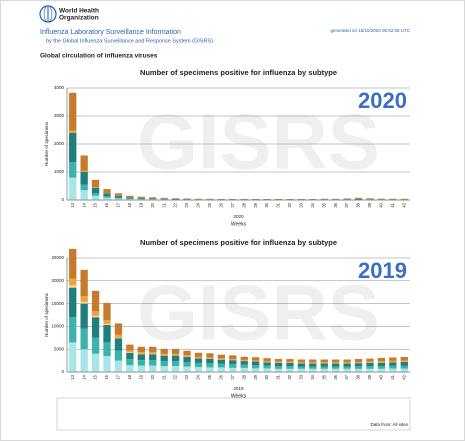  I want to click on x-tick-label: 41, so click(392, 204).